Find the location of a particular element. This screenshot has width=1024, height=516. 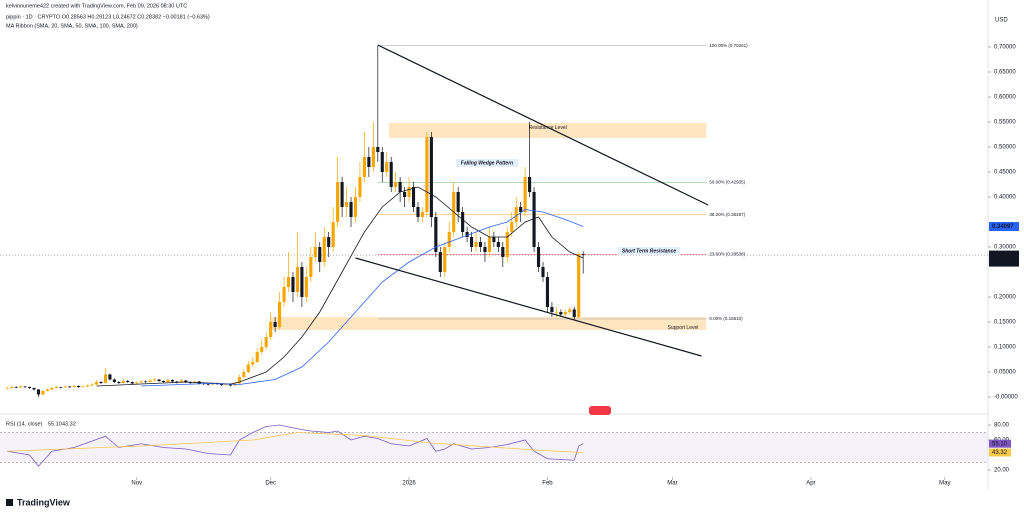

y-tick-label: 0.45000 is located at coordinates (1005, 173).